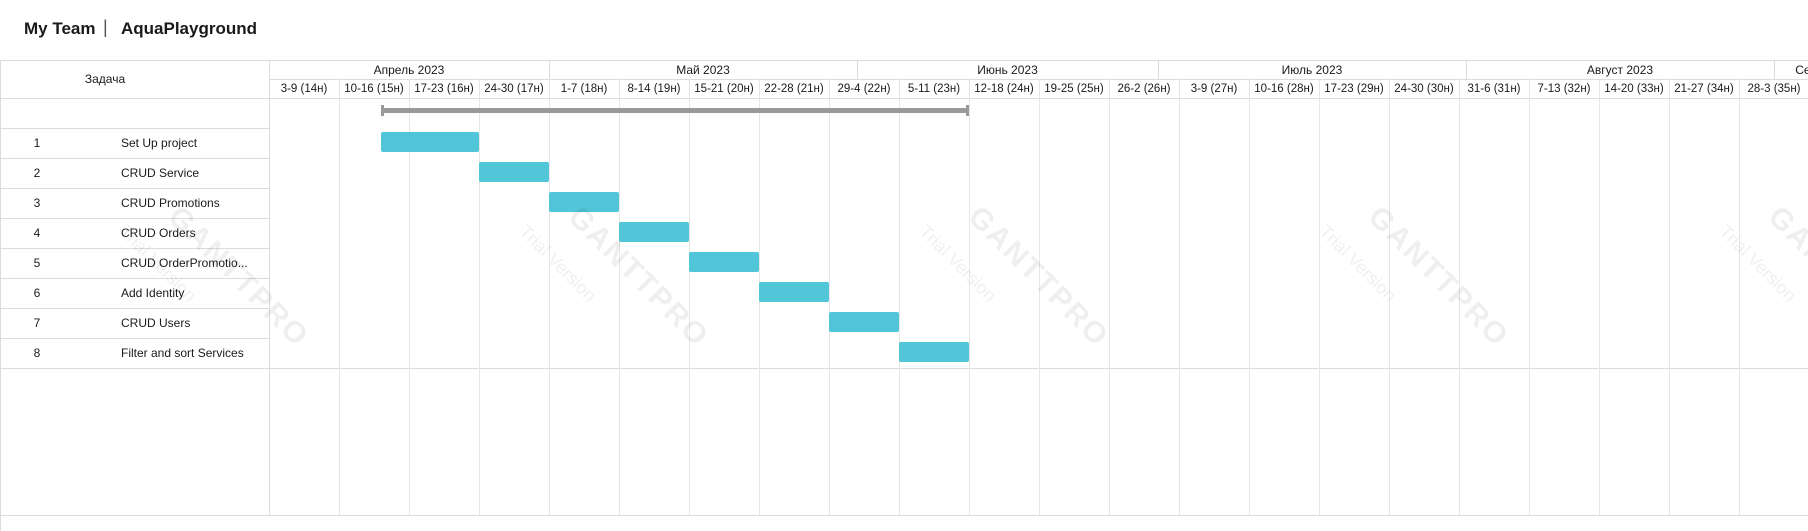 The height and width of the screenshot is (531, 1808). Describe the element at coordinates (37, 233) in the screenshot. I see `task-number: 4` at that location.